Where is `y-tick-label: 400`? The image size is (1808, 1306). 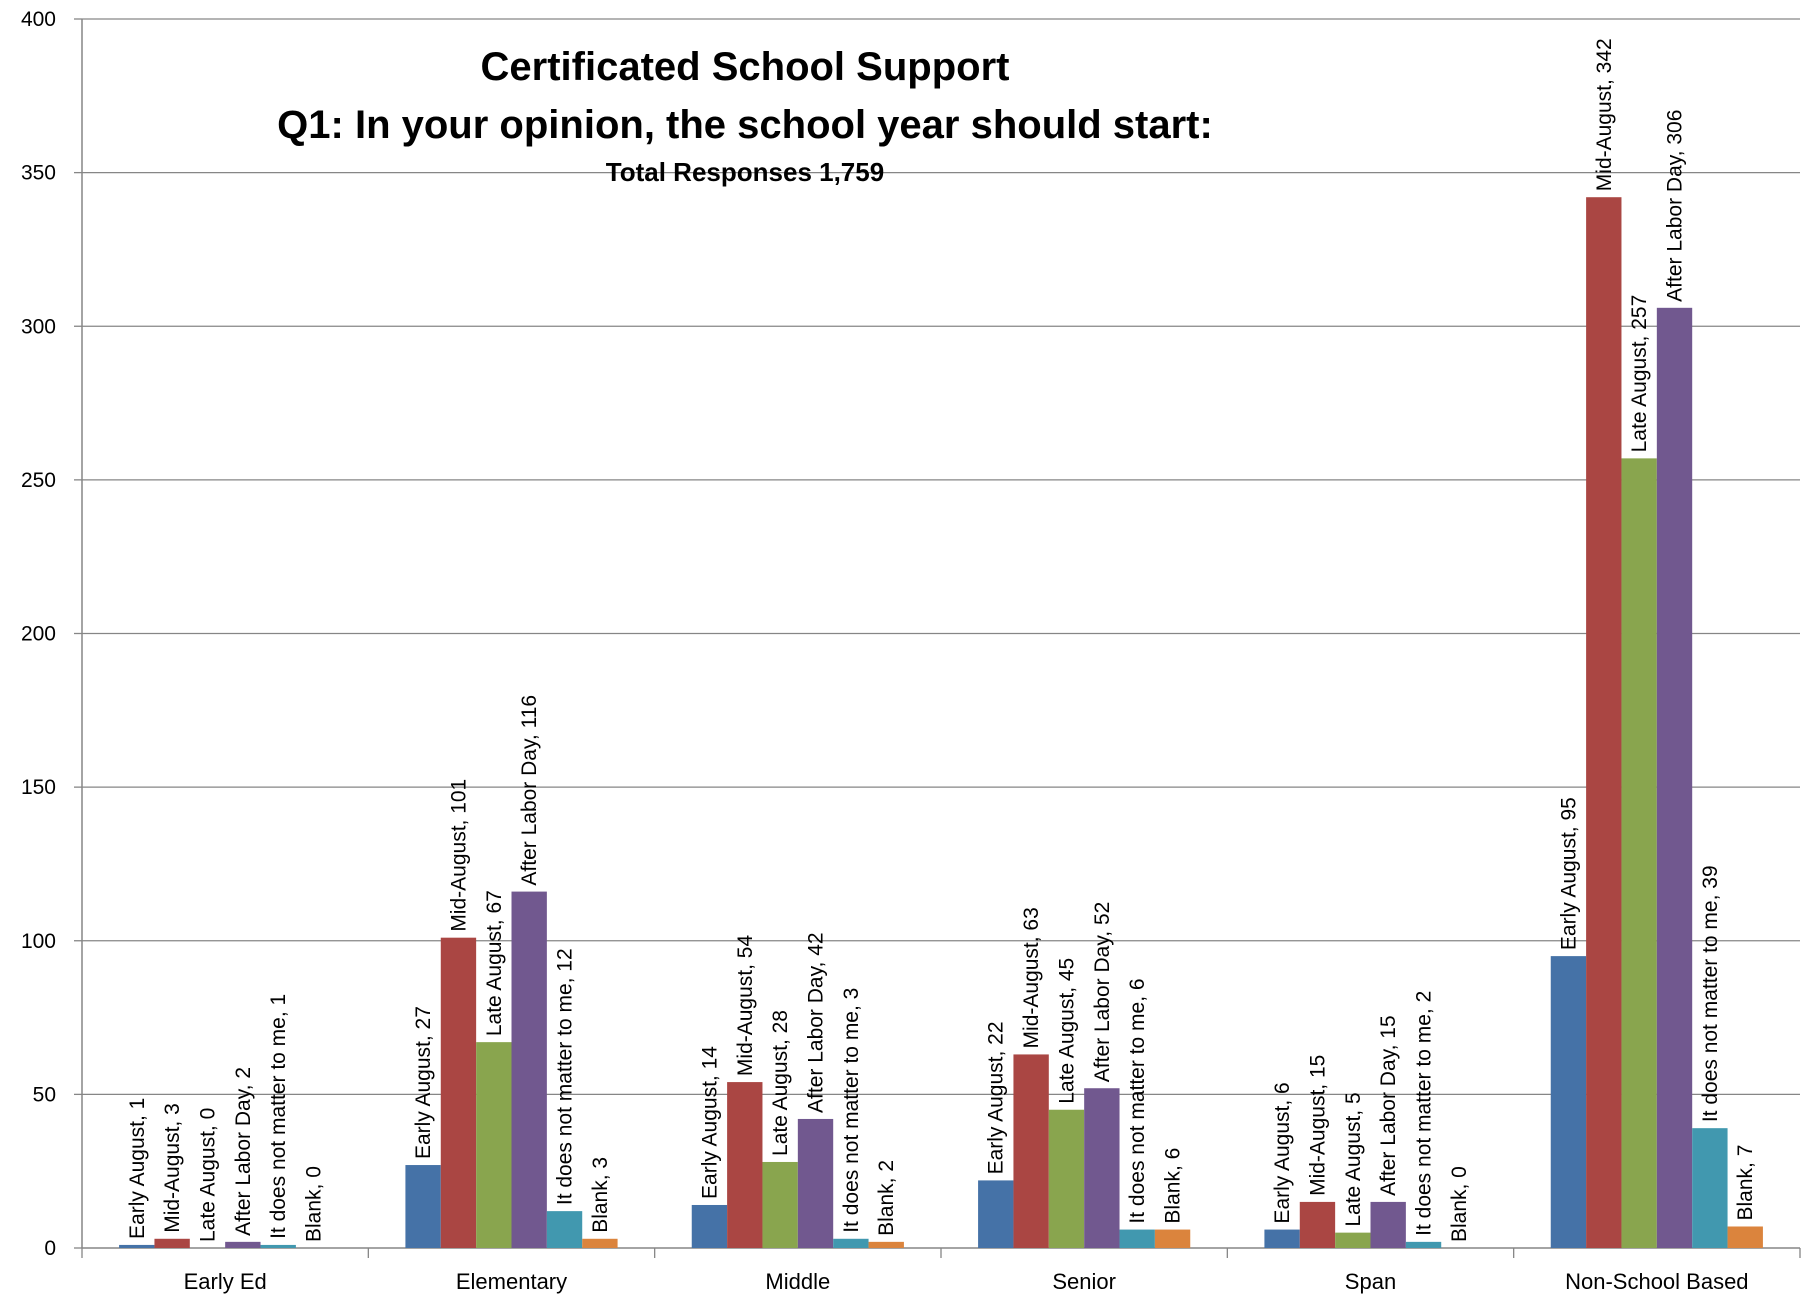 y-tick-label: 400 is located at coordinates (38, 19).